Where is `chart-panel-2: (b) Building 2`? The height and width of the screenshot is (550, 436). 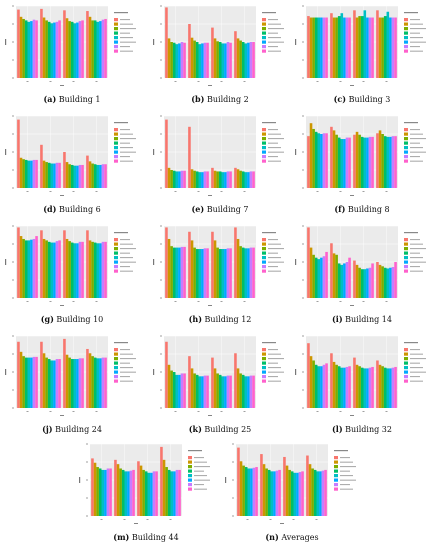 chart-panel-2: (b) Building 2 is located at coordinates (221, 55).